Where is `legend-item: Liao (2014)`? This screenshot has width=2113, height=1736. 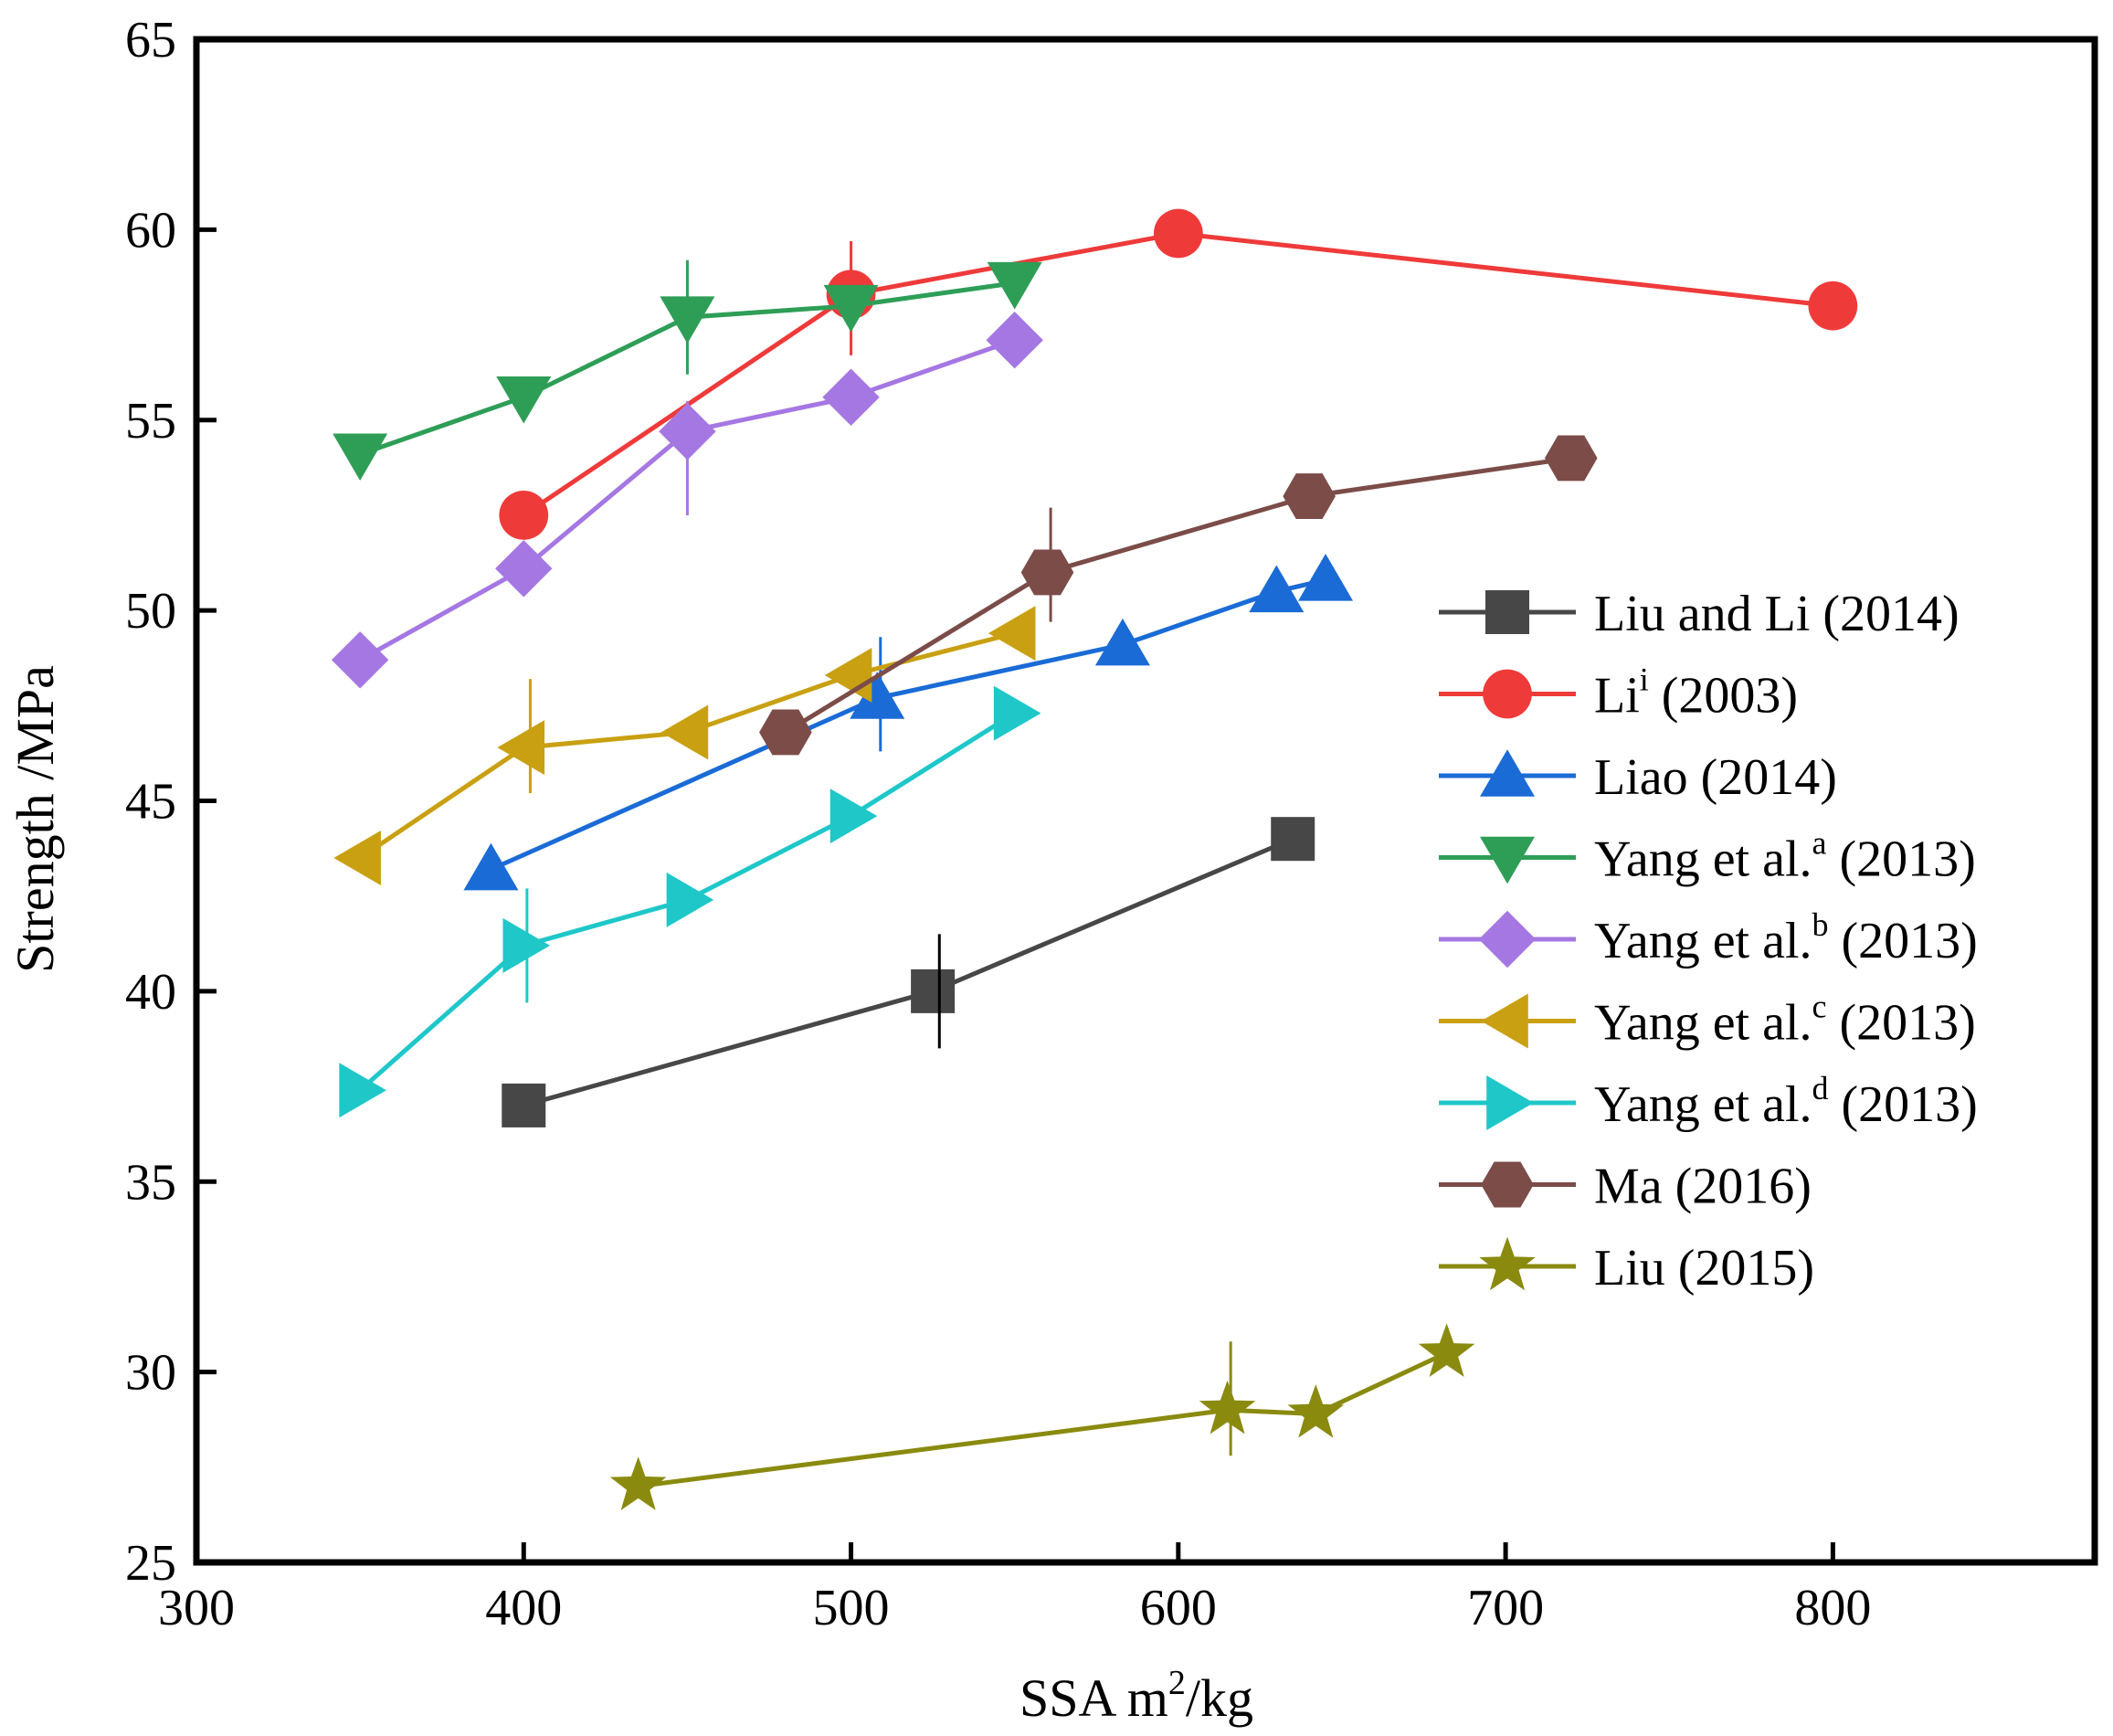
legend-item: Liao (2014) is located at coordinates (1638, 777).